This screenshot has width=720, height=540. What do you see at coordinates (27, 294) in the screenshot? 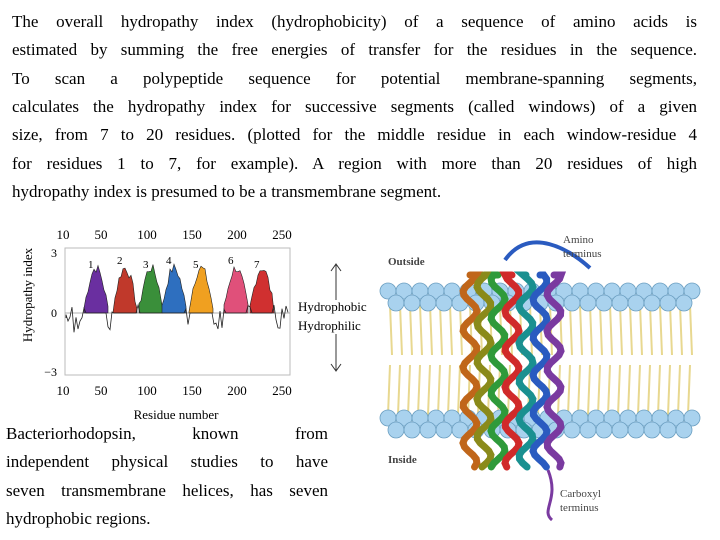
I see `y-axis-label: Hydropathy index` at bounding box center [27, 294].